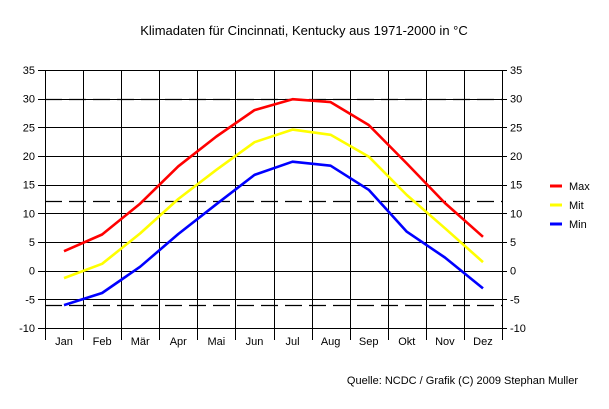 The height and width of the screenshot is (409, 609). Describe the element at coordinates (255, 342) in the screenshot. I see `x-tick-label: Jun` at that location.